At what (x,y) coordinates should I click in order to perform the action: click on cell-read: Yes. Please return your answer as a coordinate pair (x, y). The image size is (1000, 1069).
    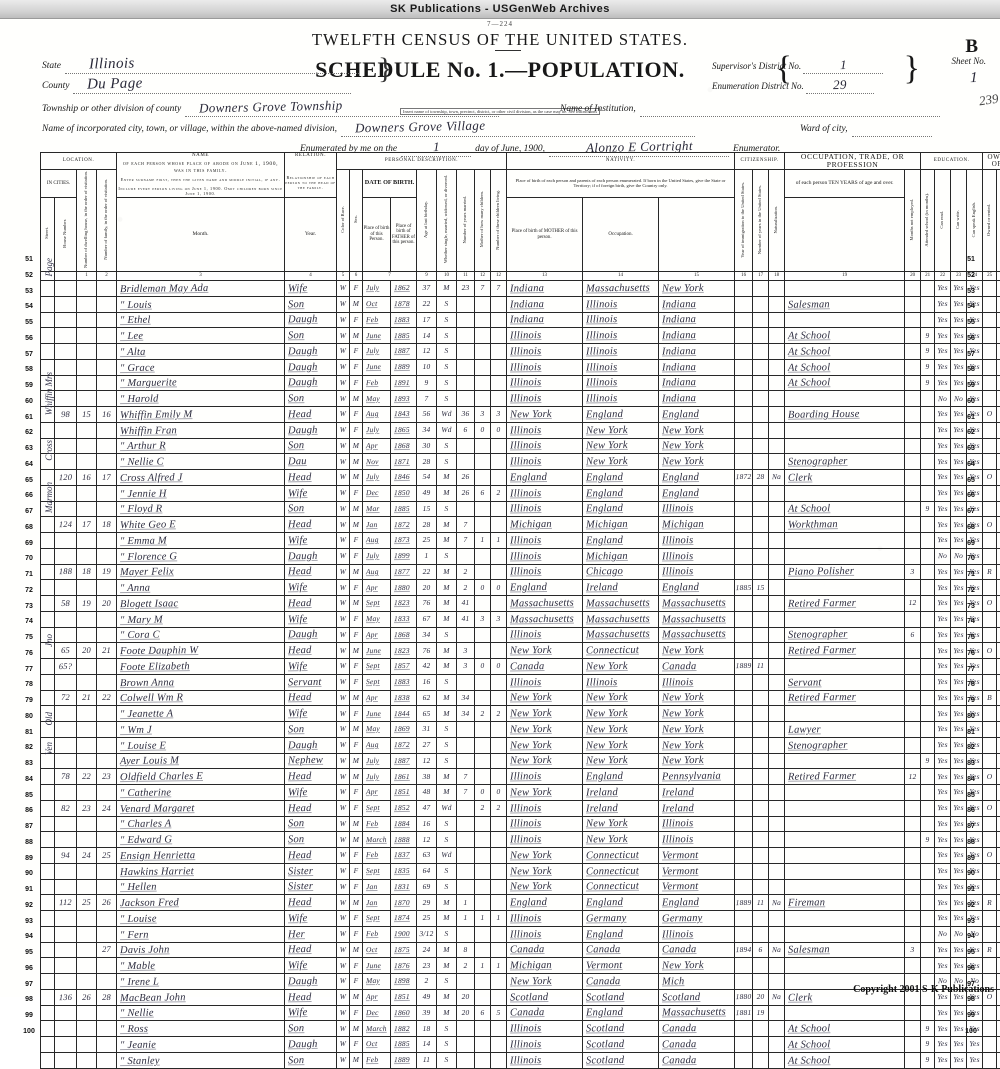
    Looking at the image, I should click on (943, 793).